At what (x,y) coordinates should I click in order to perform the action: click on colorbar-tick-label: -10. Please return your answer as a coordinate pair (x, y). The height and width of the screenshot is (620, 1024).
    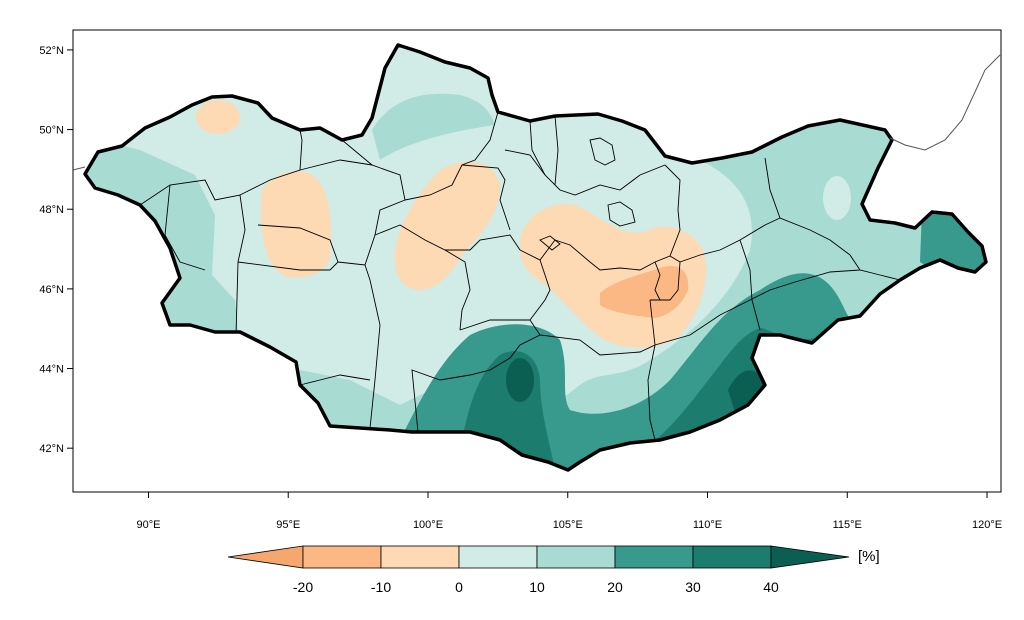
    Looking at the image, I should click on (381, 587).